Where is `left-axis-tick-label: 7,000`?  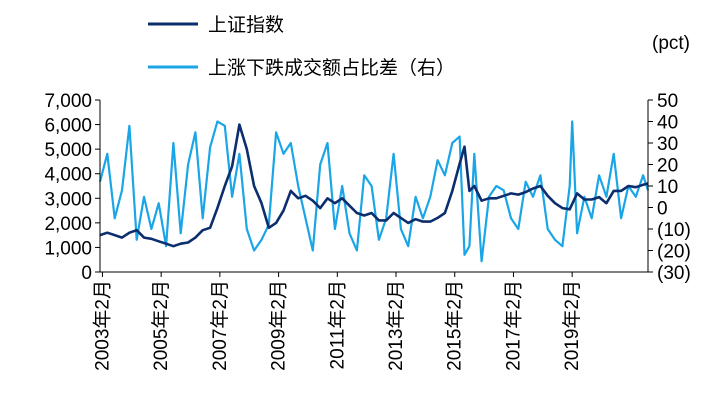
left-axis-tick-label: 7,000 is located at coordinates (68, 101).